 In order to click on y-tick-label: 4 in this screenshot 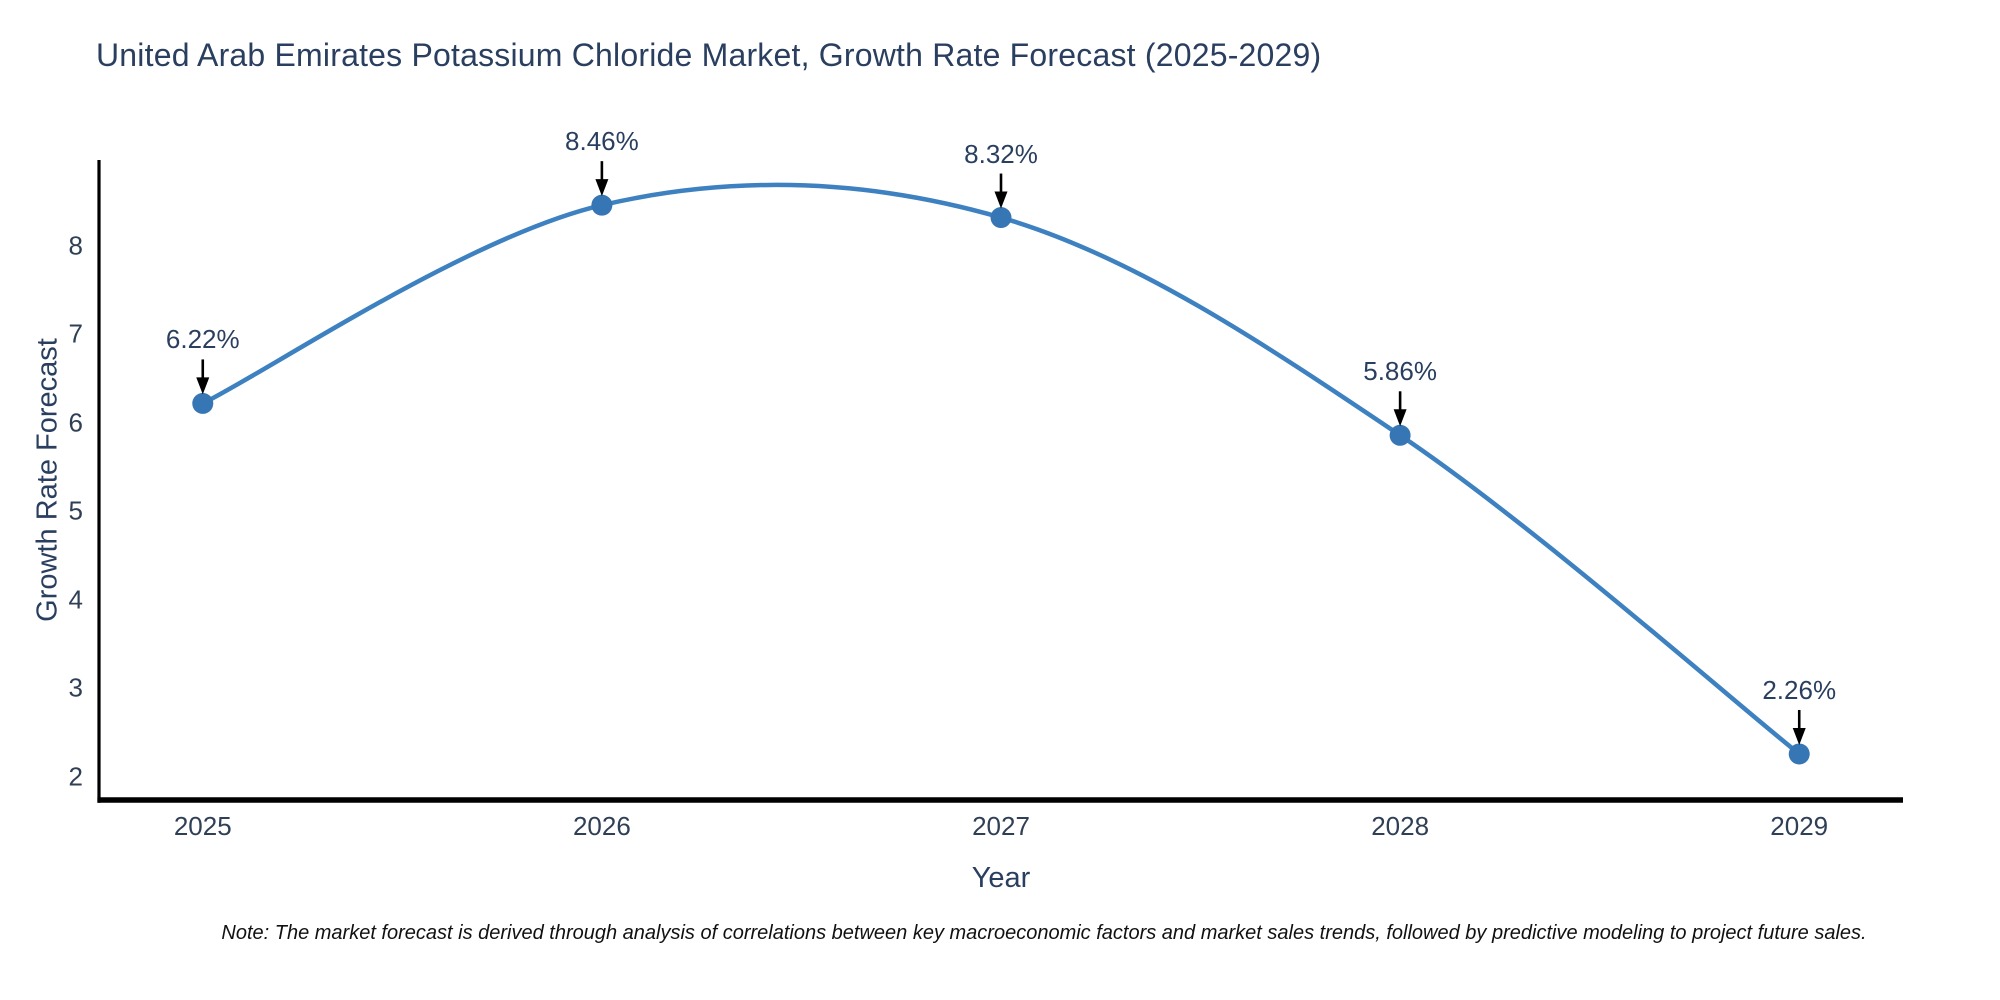, I will do `click(75, 599)`.